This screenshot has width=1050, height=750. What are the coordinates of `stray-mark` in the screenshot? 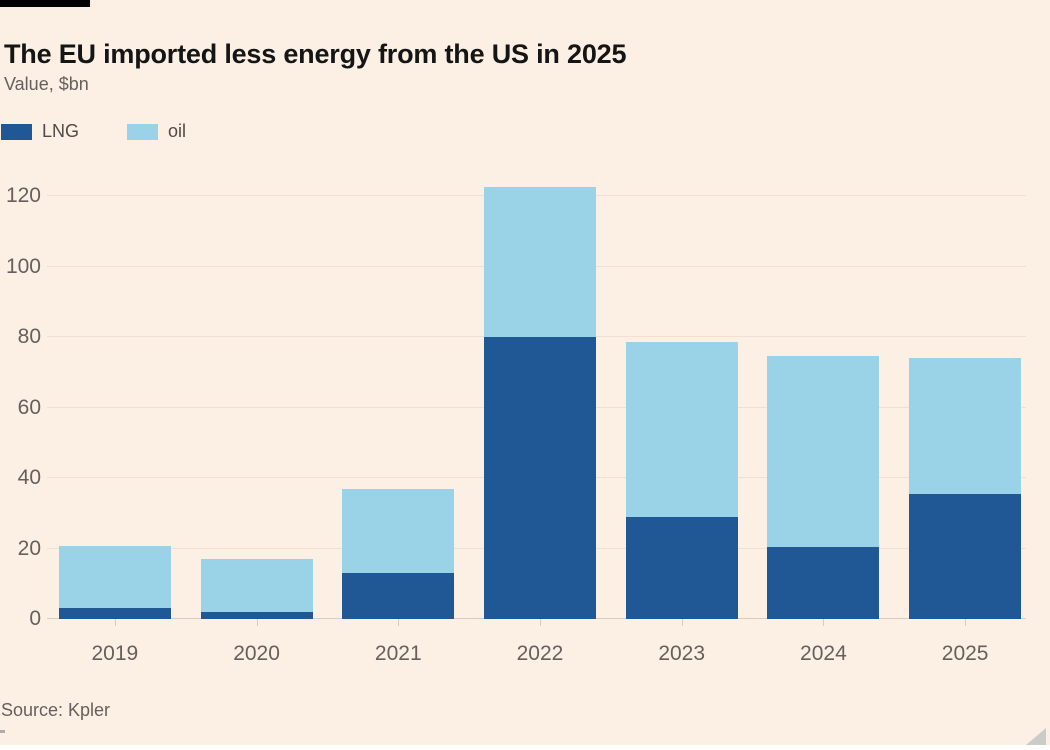 It's located at (2, 731).